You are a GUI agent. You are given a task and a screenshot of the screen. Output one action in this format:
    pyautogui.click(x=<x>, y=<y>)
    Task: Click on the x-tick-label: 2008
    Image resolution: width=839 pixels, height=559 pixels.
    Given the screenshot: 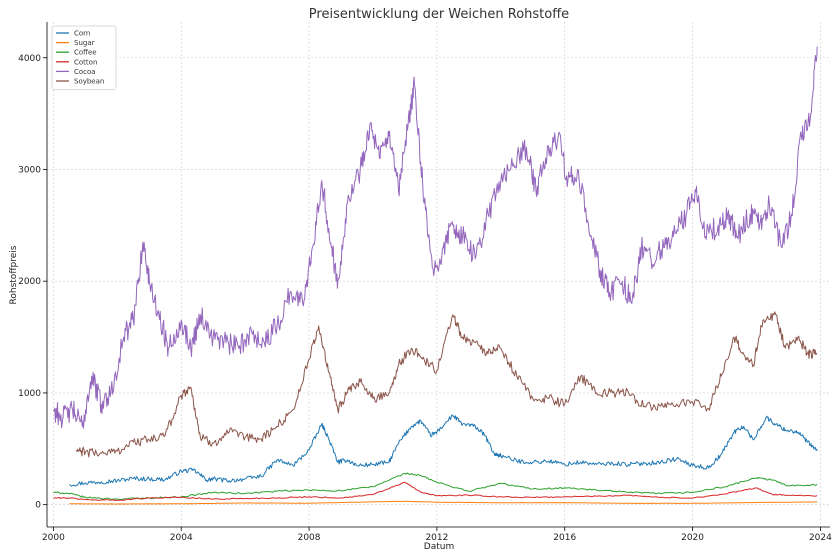 What is the action you would take?
    pyautogui.click(x=309, y=538)
    